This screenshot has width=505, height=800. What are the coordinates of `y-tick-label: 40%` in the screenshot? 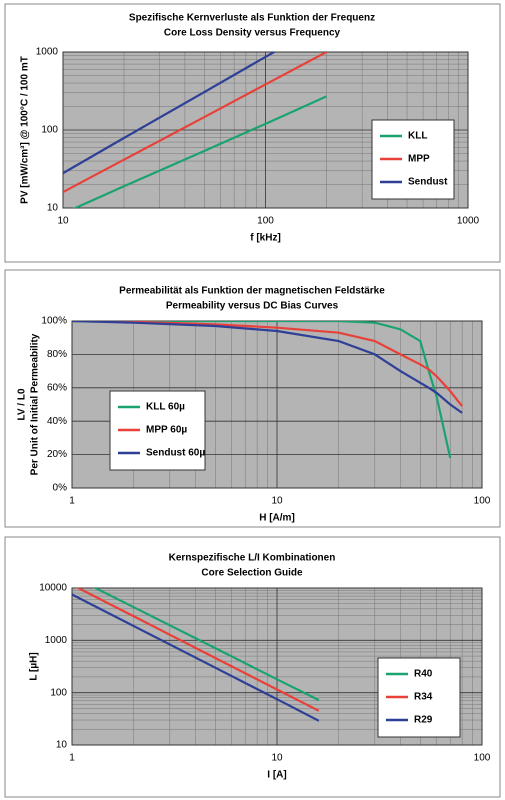 It's located at (57, 421).